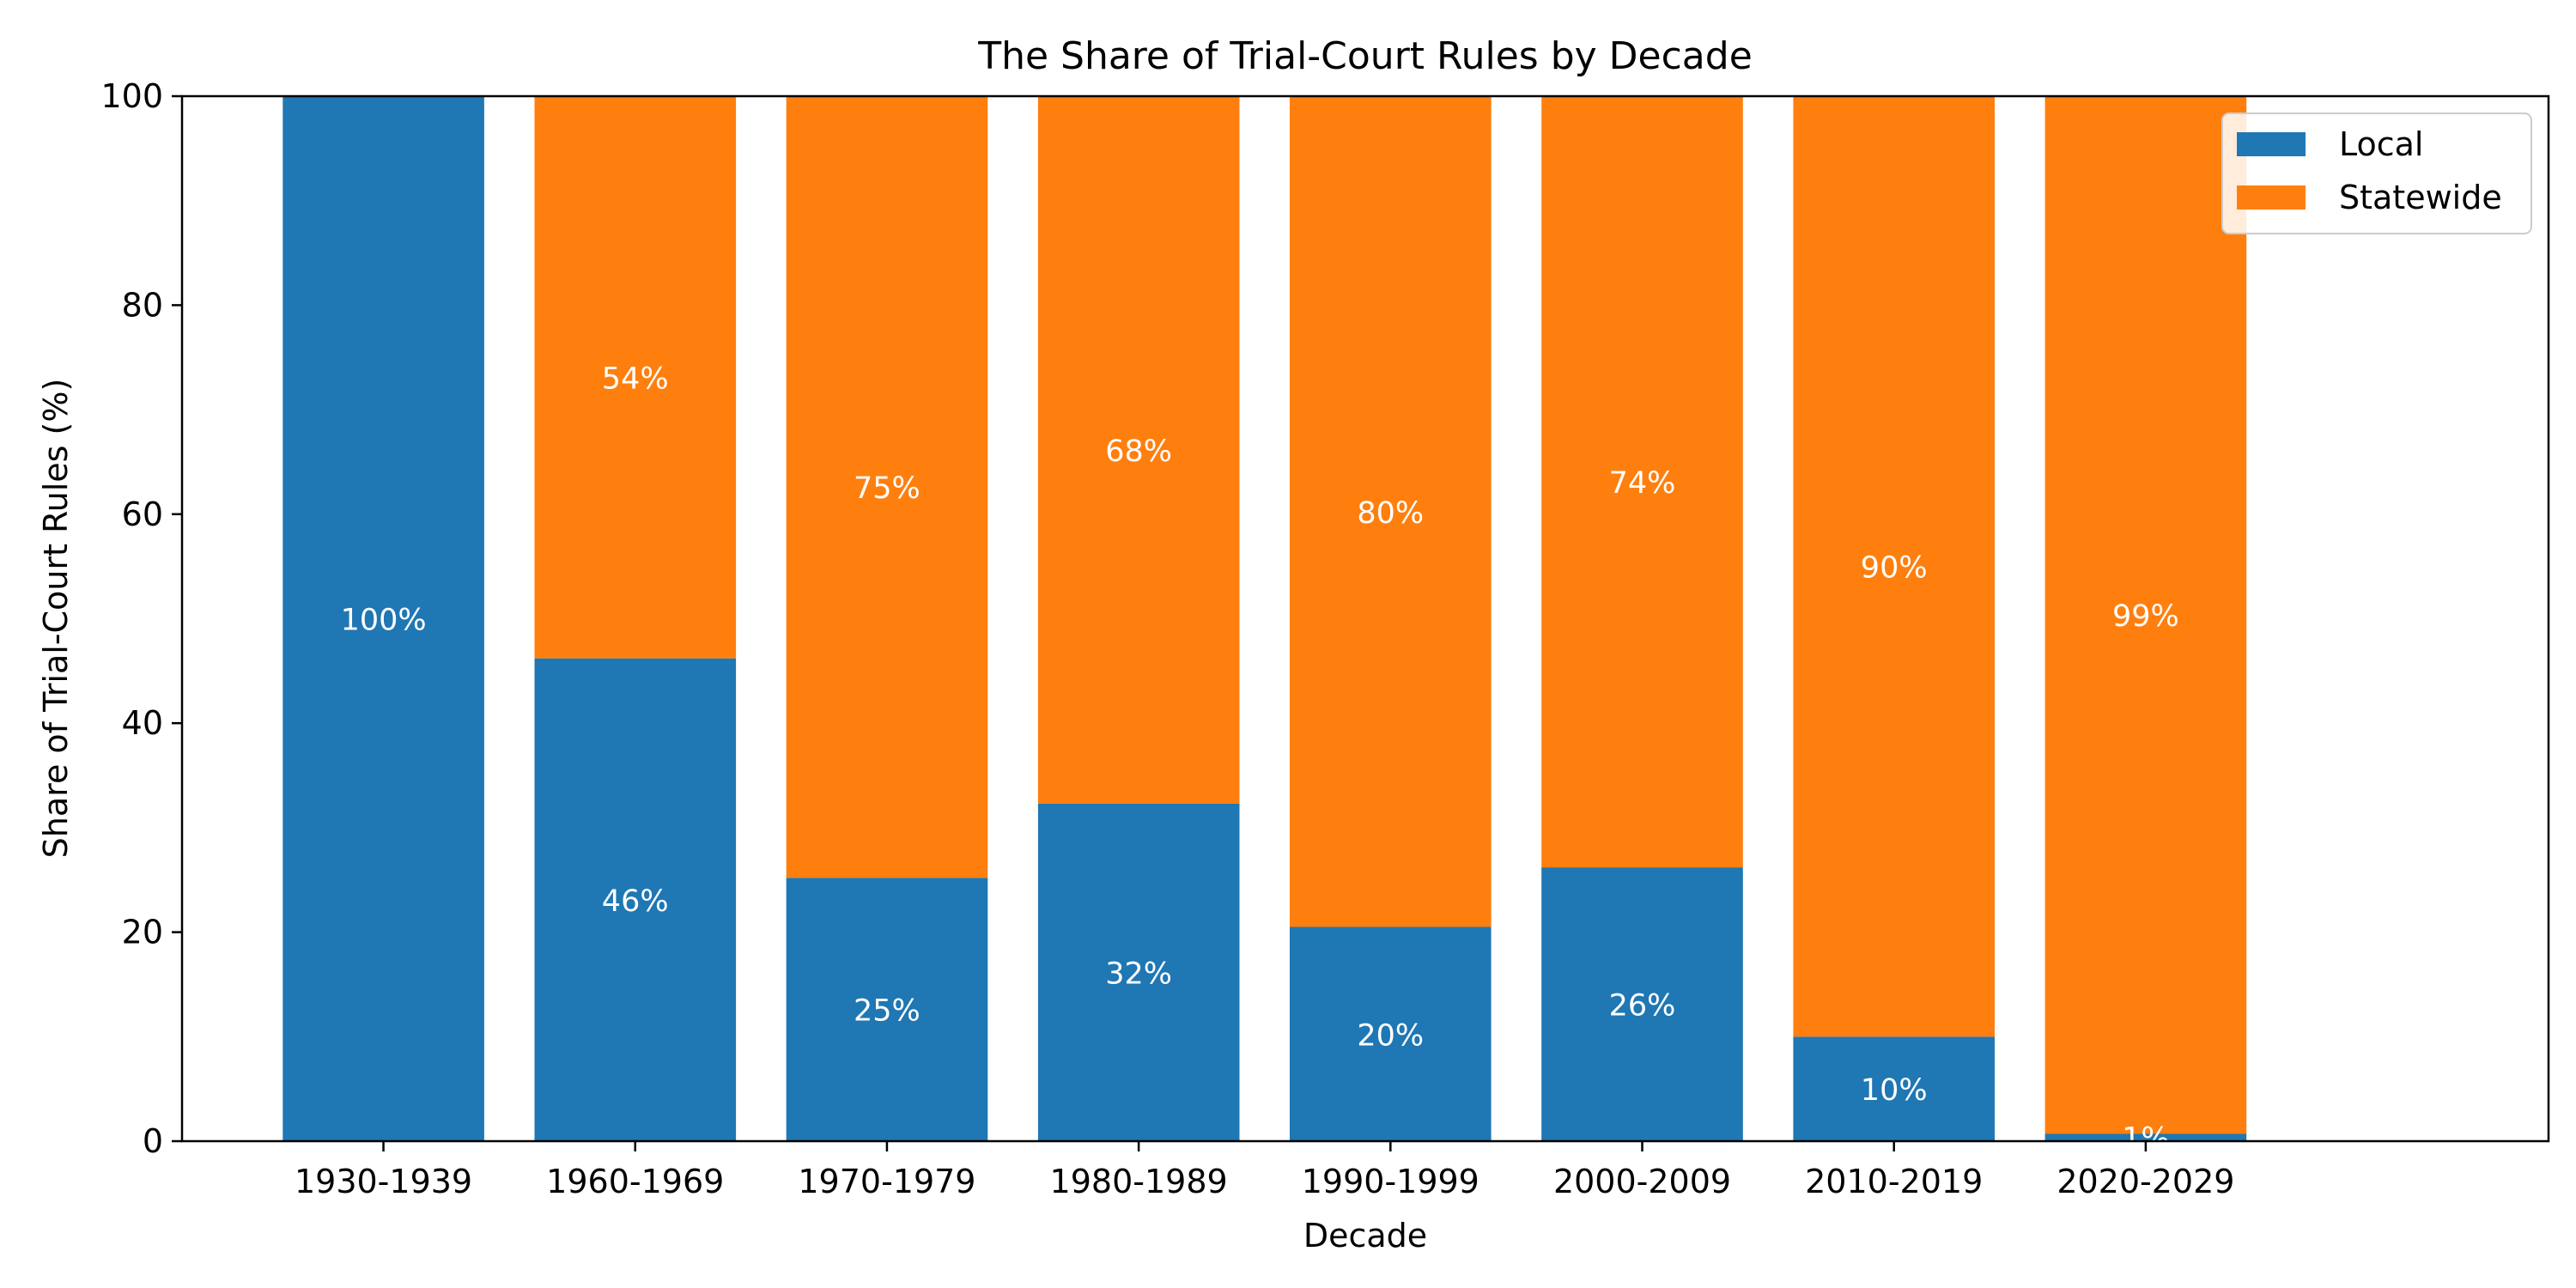 The image size is (2576, 1288). What do you see at coordinates (1365, 1236) in the screenshot?
I see `x-axis-label: Decade` at bounding box center [1365, 1236].